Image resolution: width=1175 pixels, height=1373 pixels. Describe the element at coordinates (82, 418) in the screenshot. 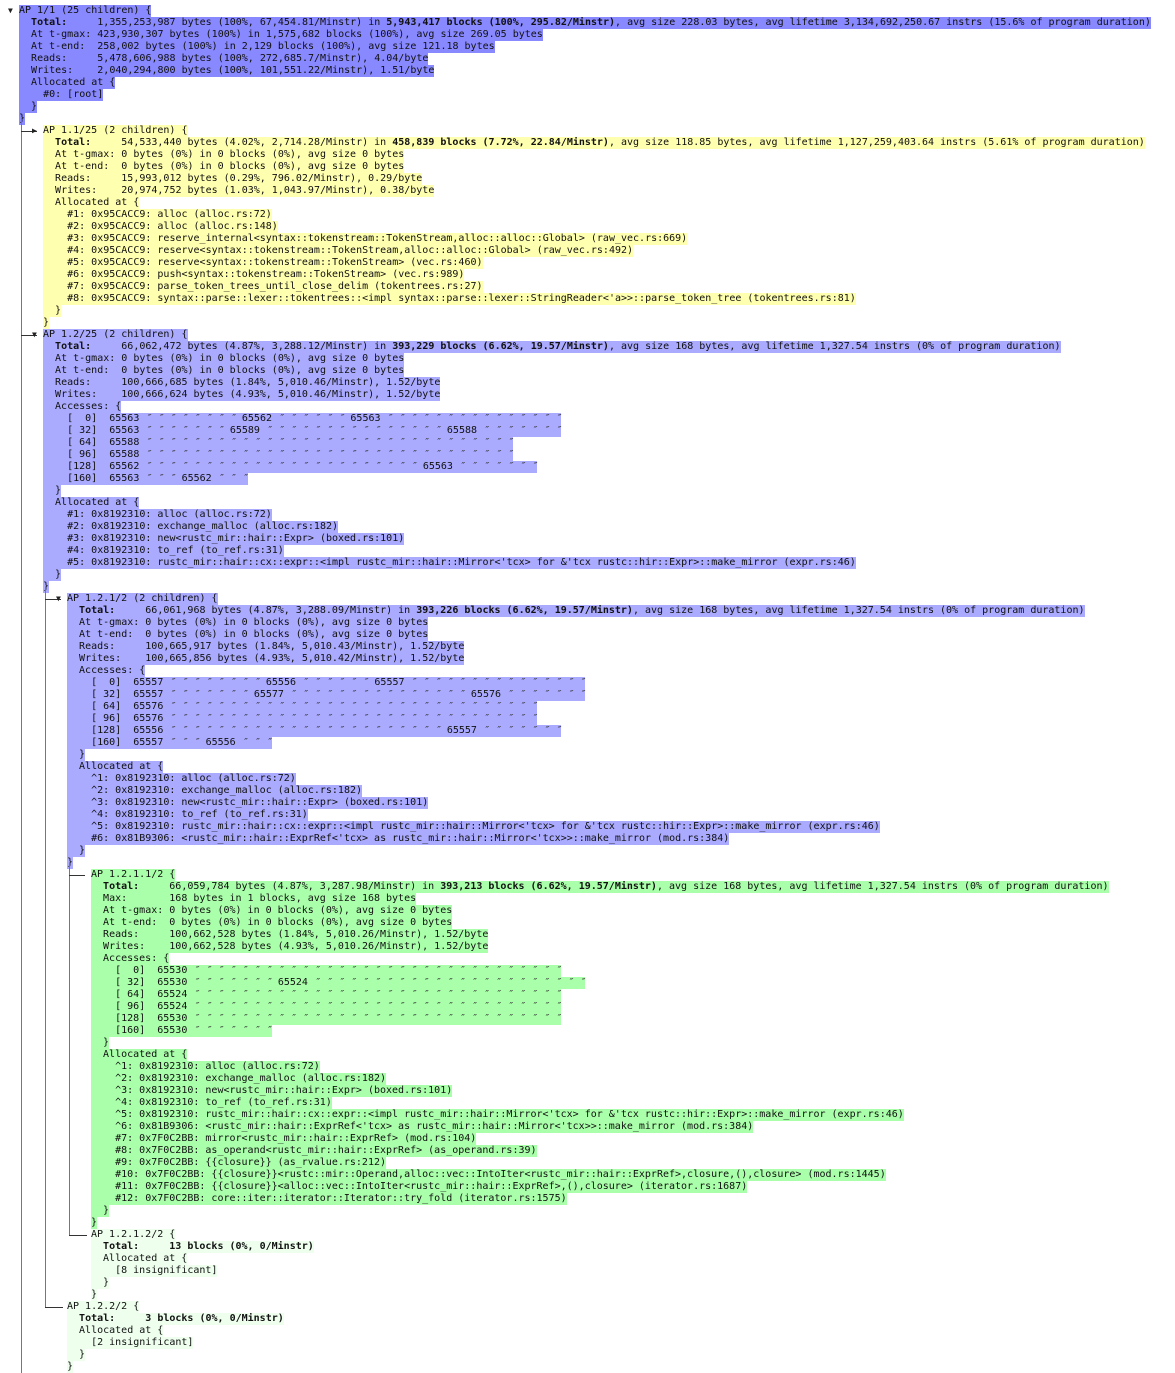

I see `access-offset: [ 0]` at that location.